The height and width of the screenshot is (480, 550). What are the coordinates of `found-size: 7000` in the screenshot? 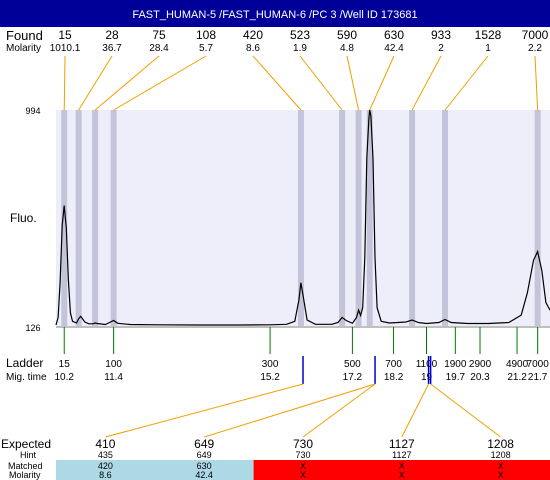 It's located at (535, 35).